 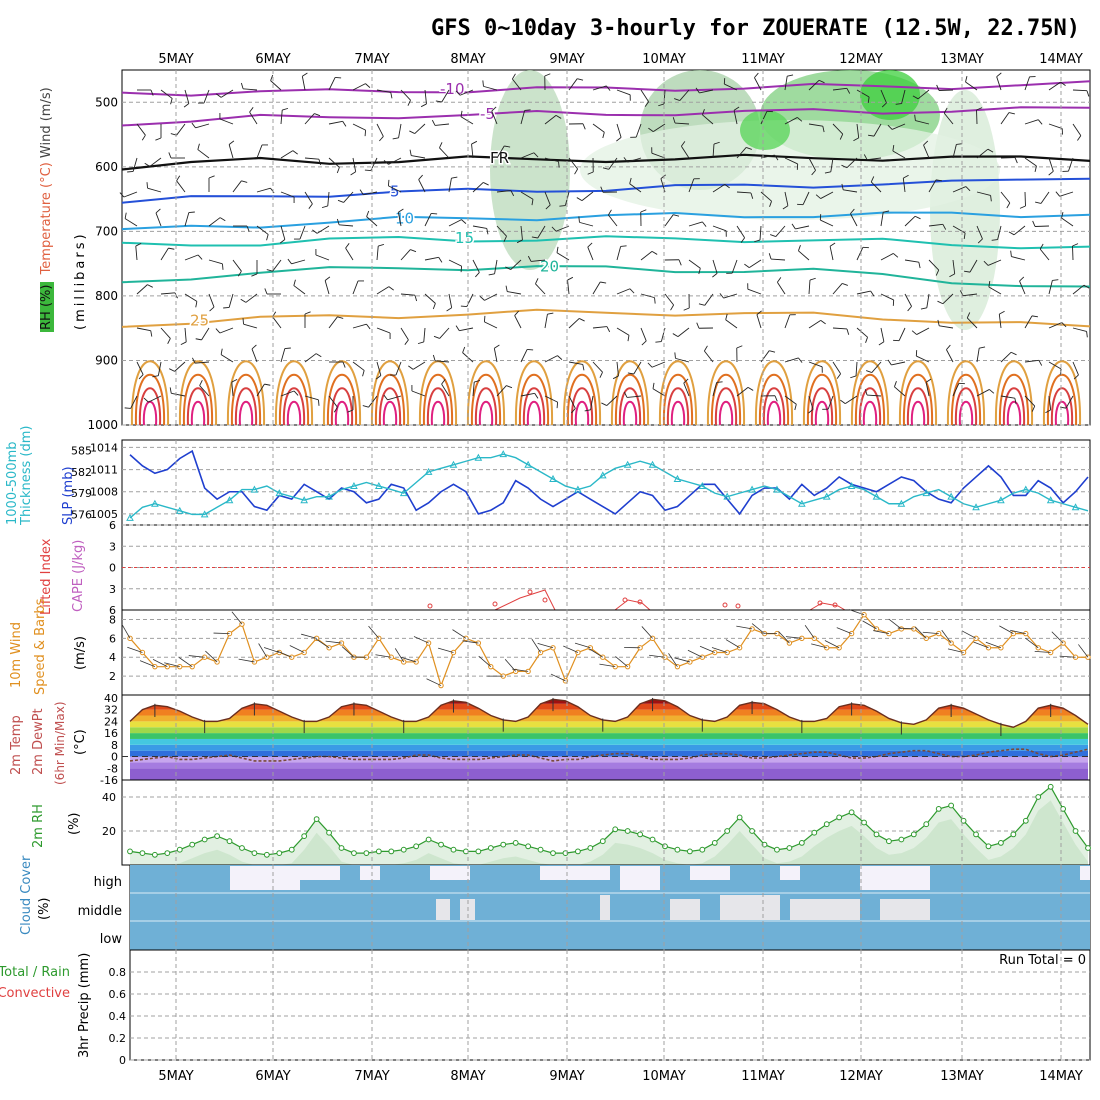 What do you see at coordinates (38, 826) in the screenshot?
I see `rh-ylabel: 2m RH` at bounding box center [38, 826].